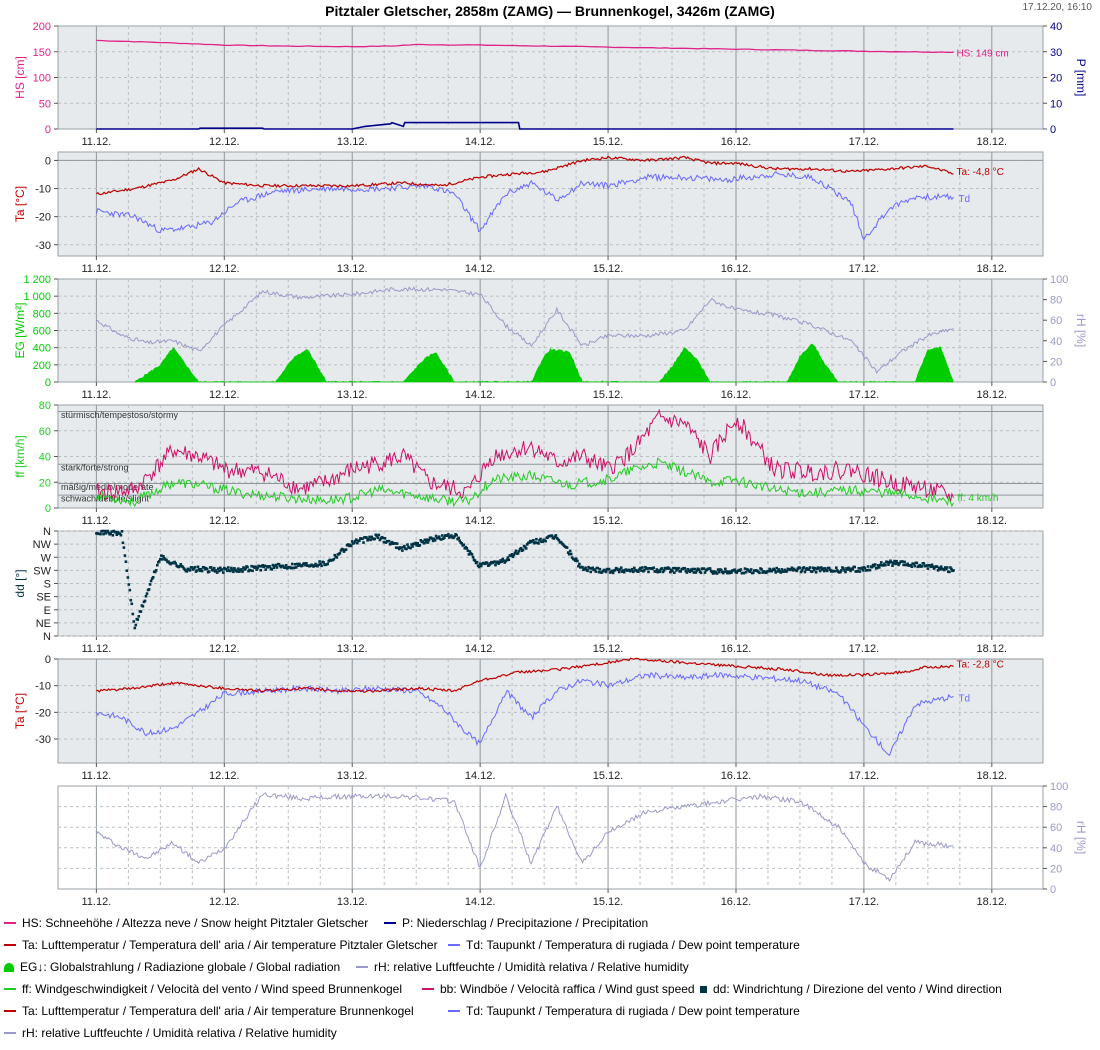  Describe the element at coordinates (48, 509) in the screenshot. I see `y-tick-label: 0` at that location.